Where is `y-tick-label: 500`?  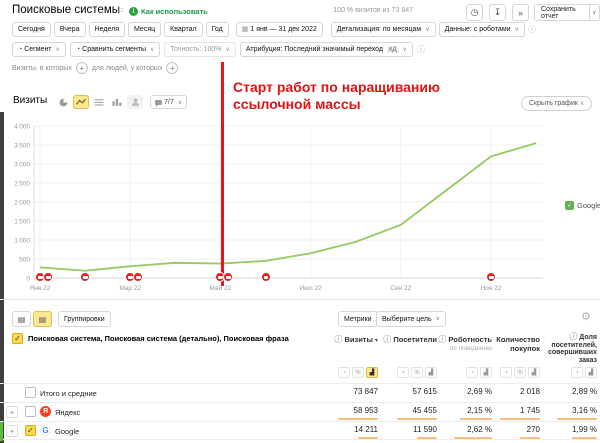 y-tick-label: 500 is located at coordinates (24, 260).